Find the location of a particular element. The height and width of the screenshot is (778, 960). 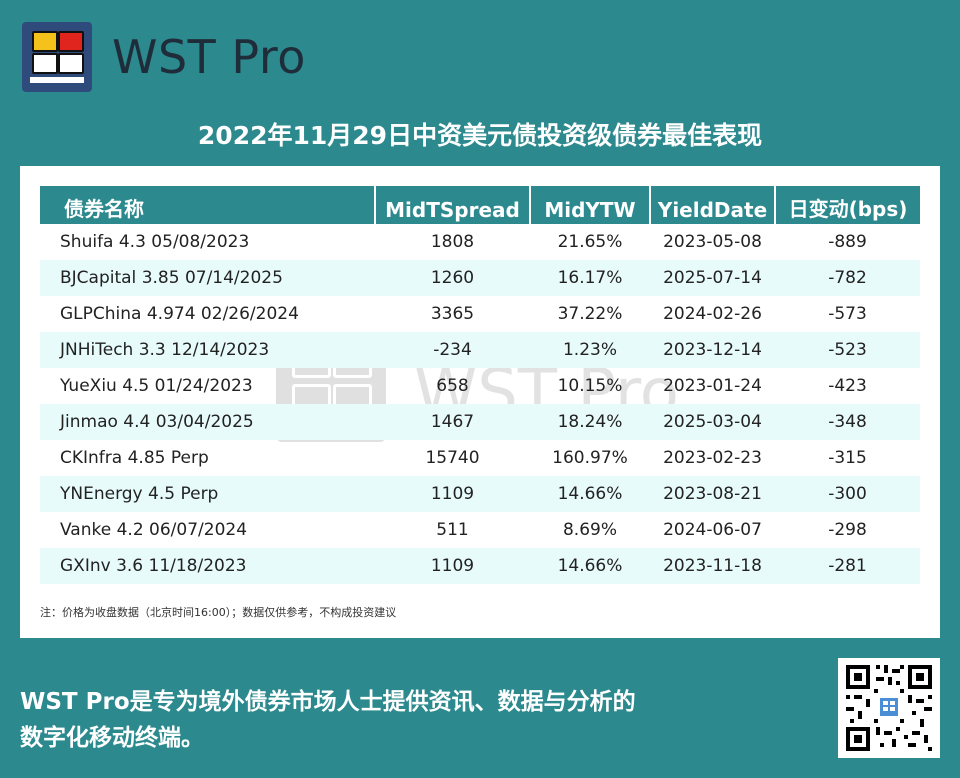

bond-name-cell: Jinmao 4.4 03/04/2025 is located at coordinates (207, 422).